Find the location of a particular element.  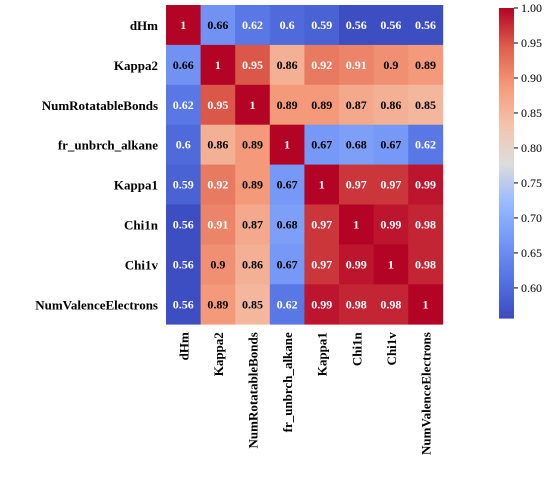

heatmap-cell-Kappa1-Kappa1 is located at coordinates (322, 184).